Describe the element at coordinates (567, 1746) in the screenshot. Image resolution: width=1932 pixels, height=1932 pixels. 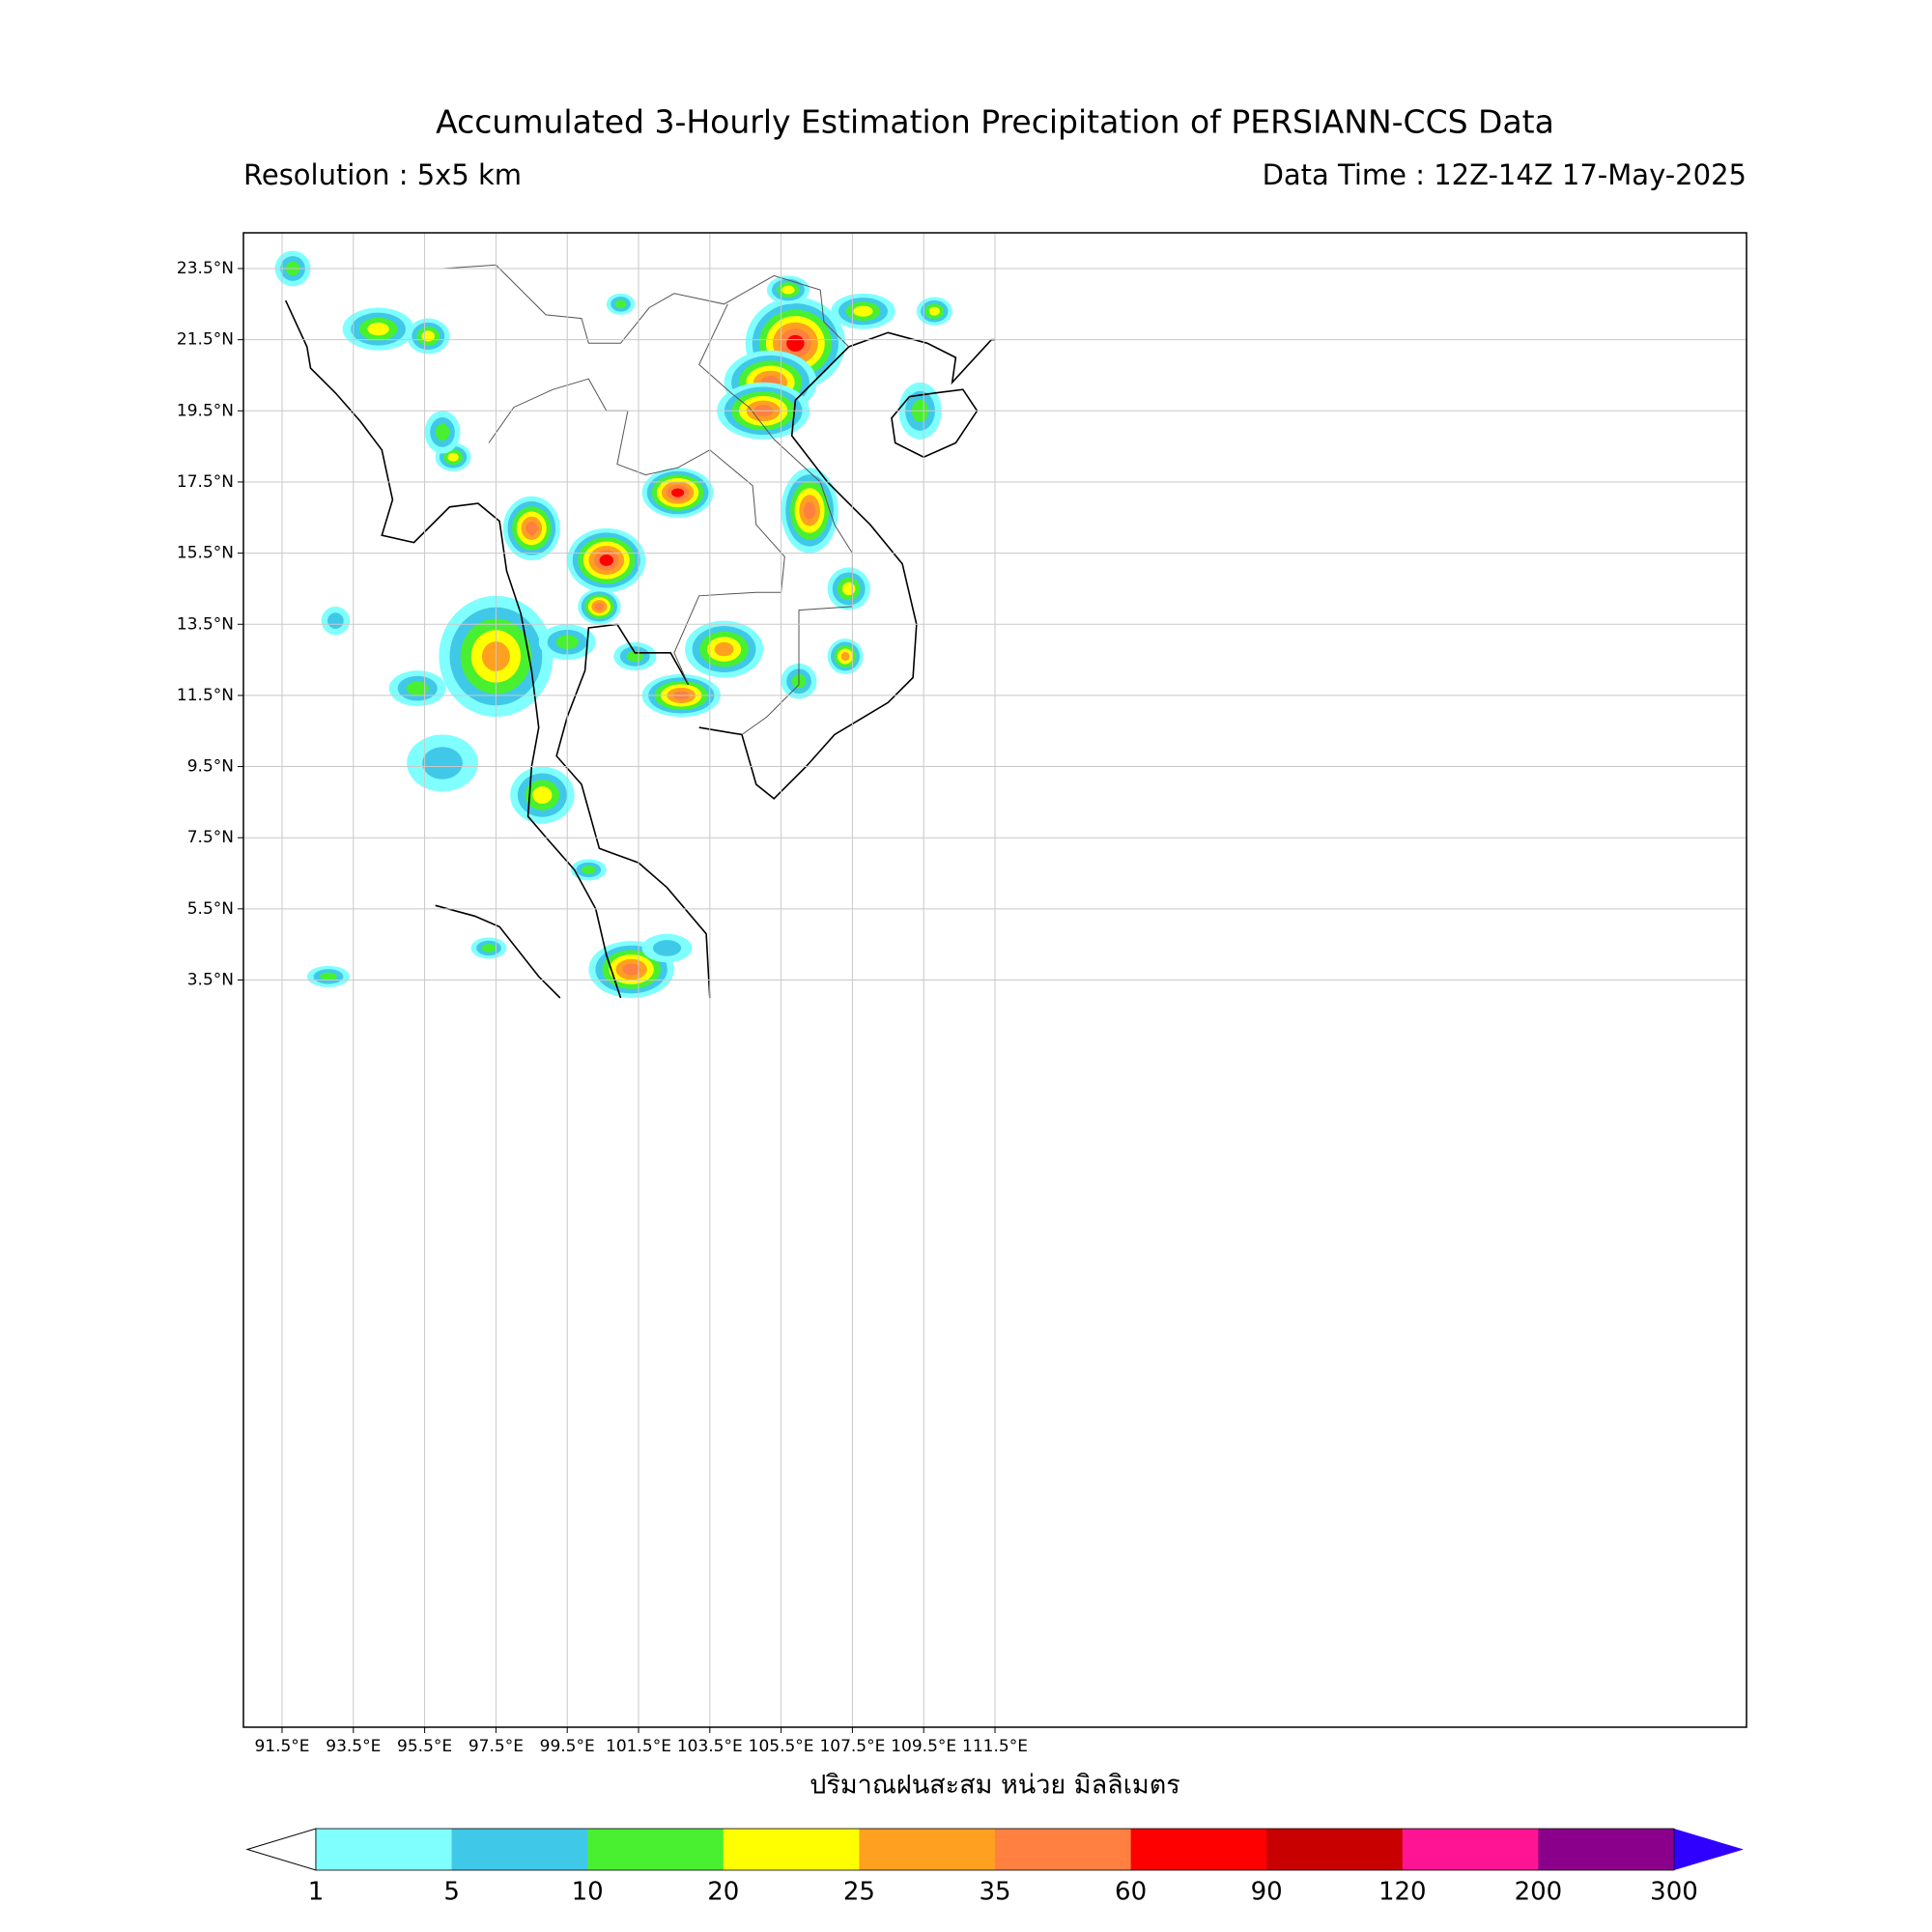
I see `lon-label: 99.5°E` at that location.